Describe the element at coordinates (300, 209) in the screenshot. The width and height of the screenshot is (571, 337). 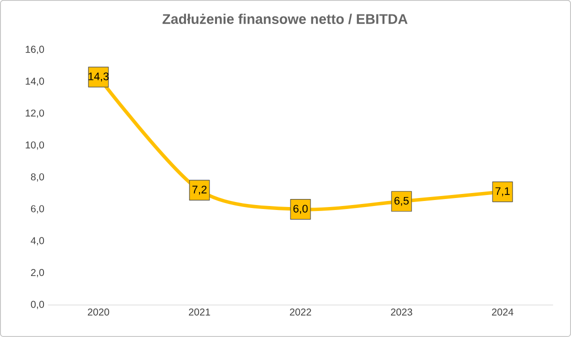
I see `data-label: 6,0` at that location.